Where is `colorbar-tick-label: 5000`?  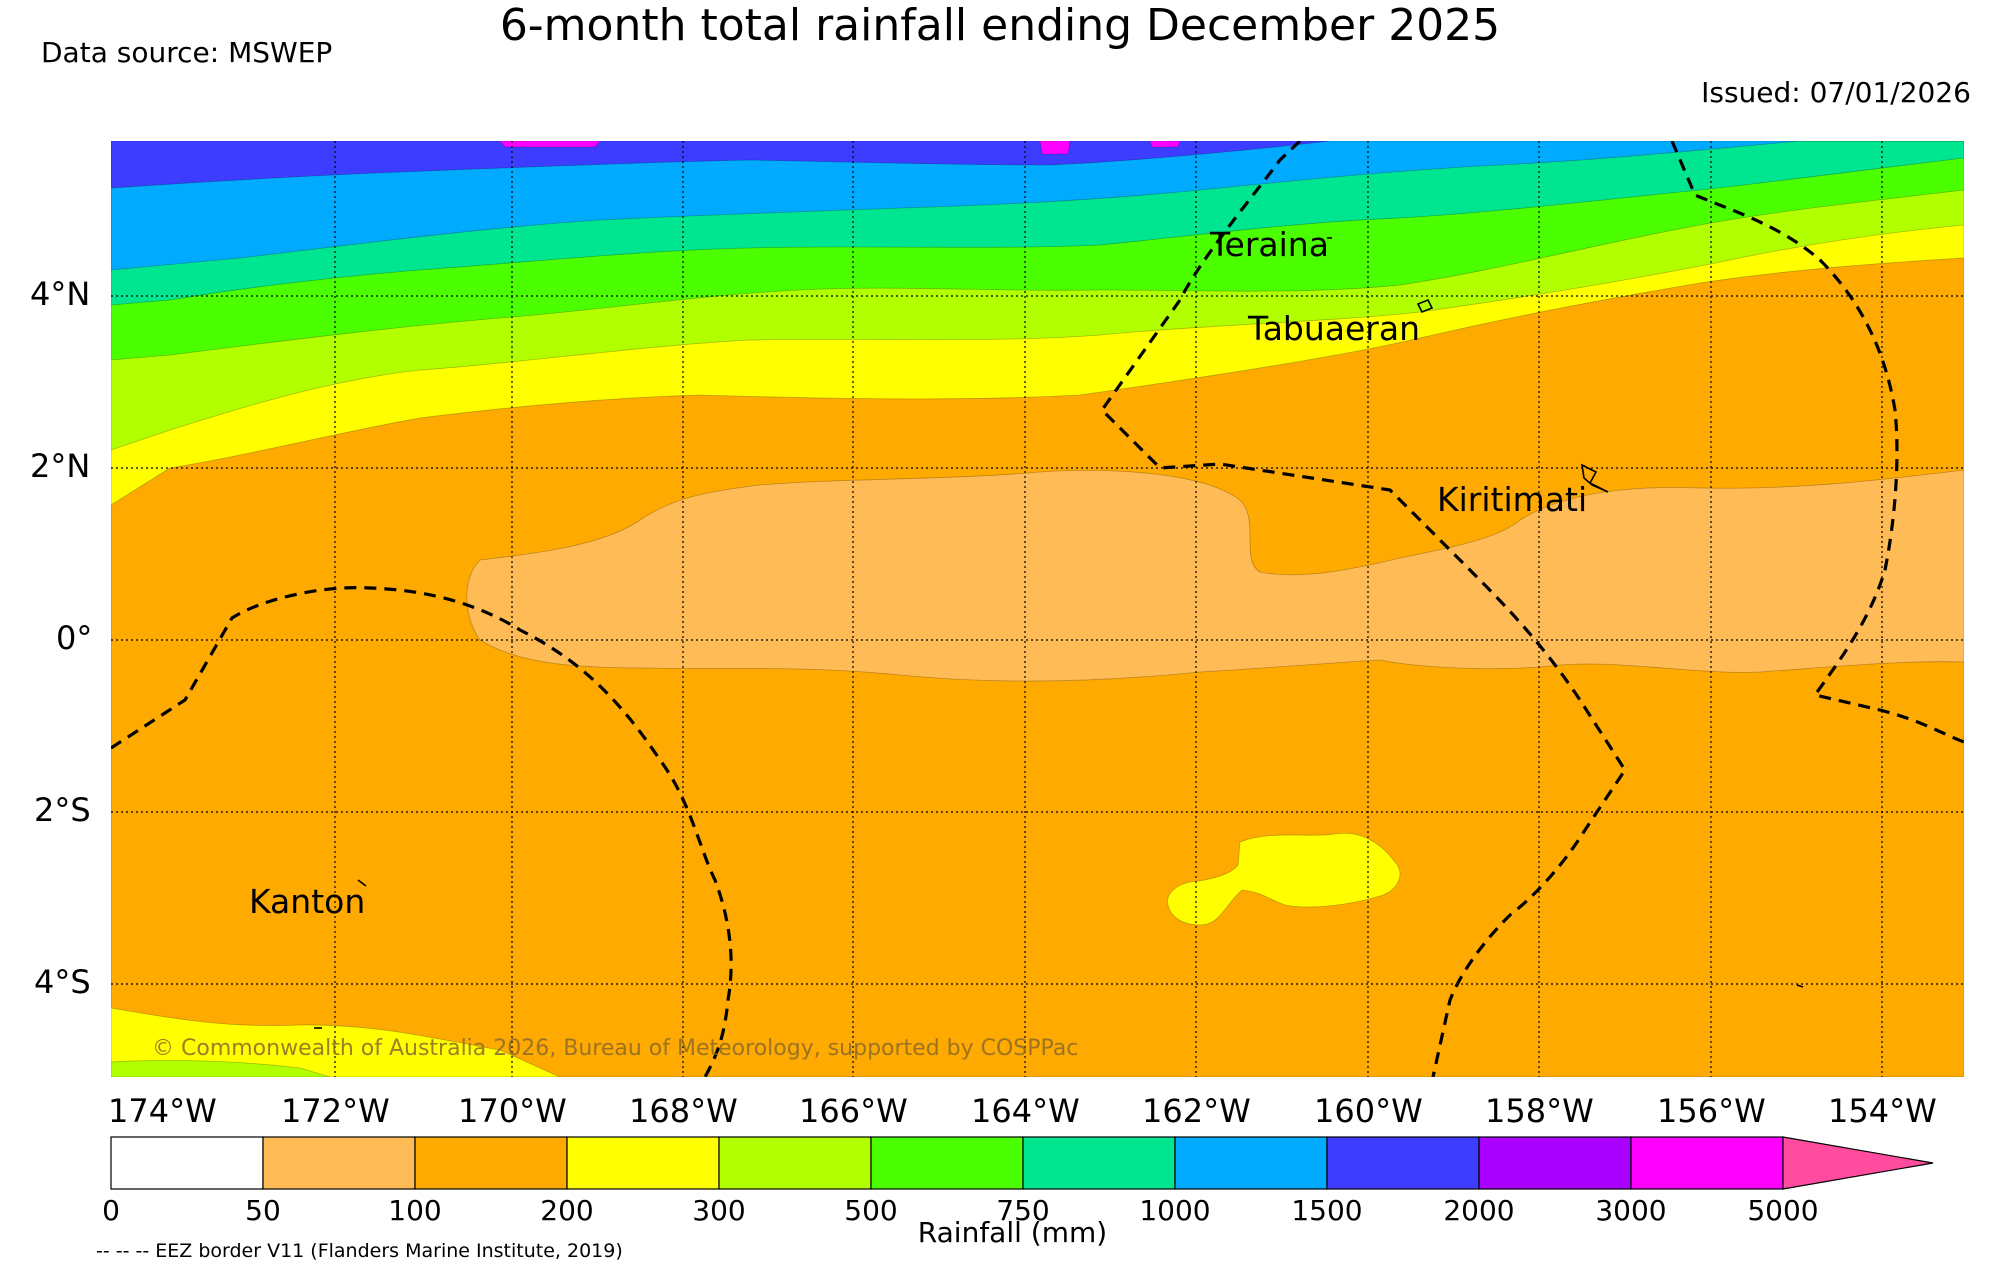
colorbar-tick-label: 5000 is located at coordinates (1783, 1210).